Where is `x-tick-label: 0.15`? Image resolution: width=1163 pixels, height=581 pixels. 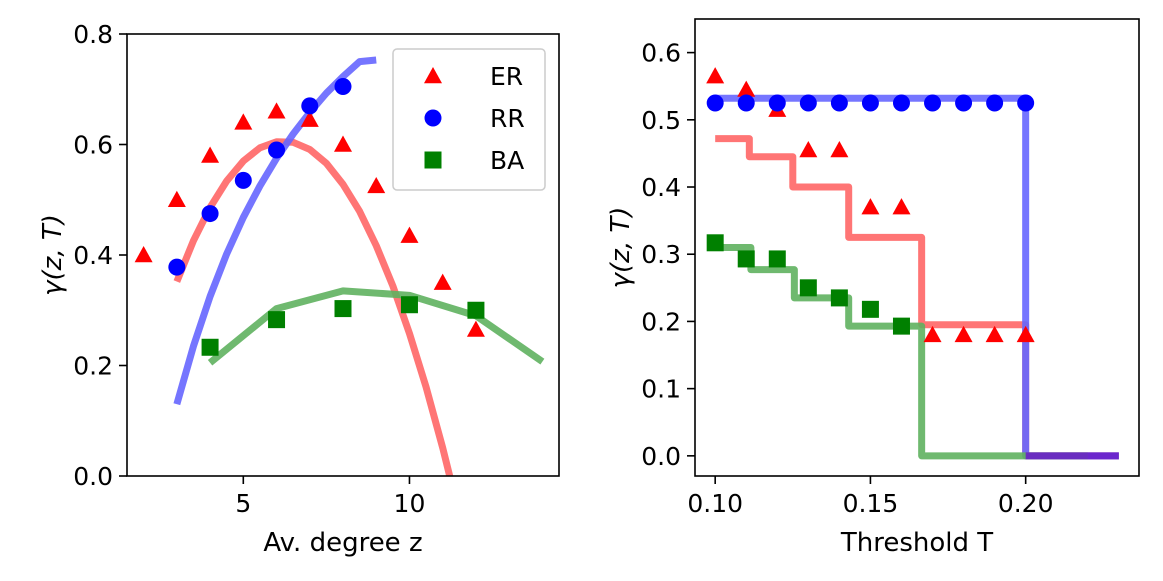 x-tick-label: 0.15 is located at coordinates (871, 503).